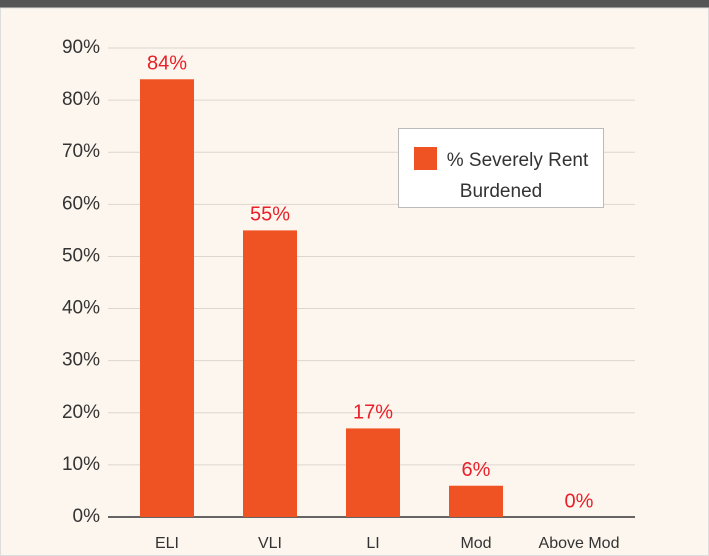  What do you see at coordinates (354, 4) in the screenshot?
I see `top-border` at bounding box center [354, 4].